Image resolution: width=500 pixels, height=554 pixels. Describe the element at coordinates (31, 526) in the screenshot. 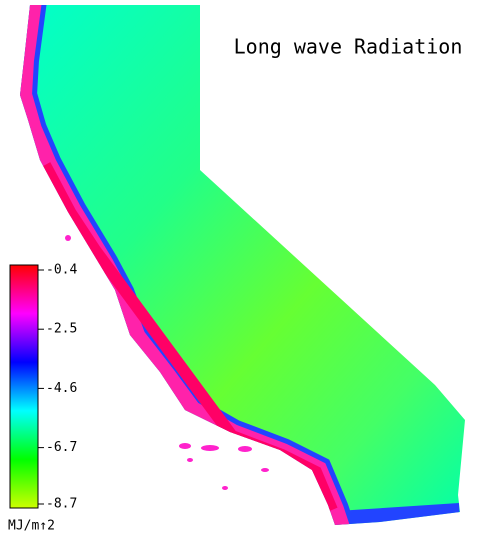

I see `colorbar-unit: MJ/m↑2` at that location.